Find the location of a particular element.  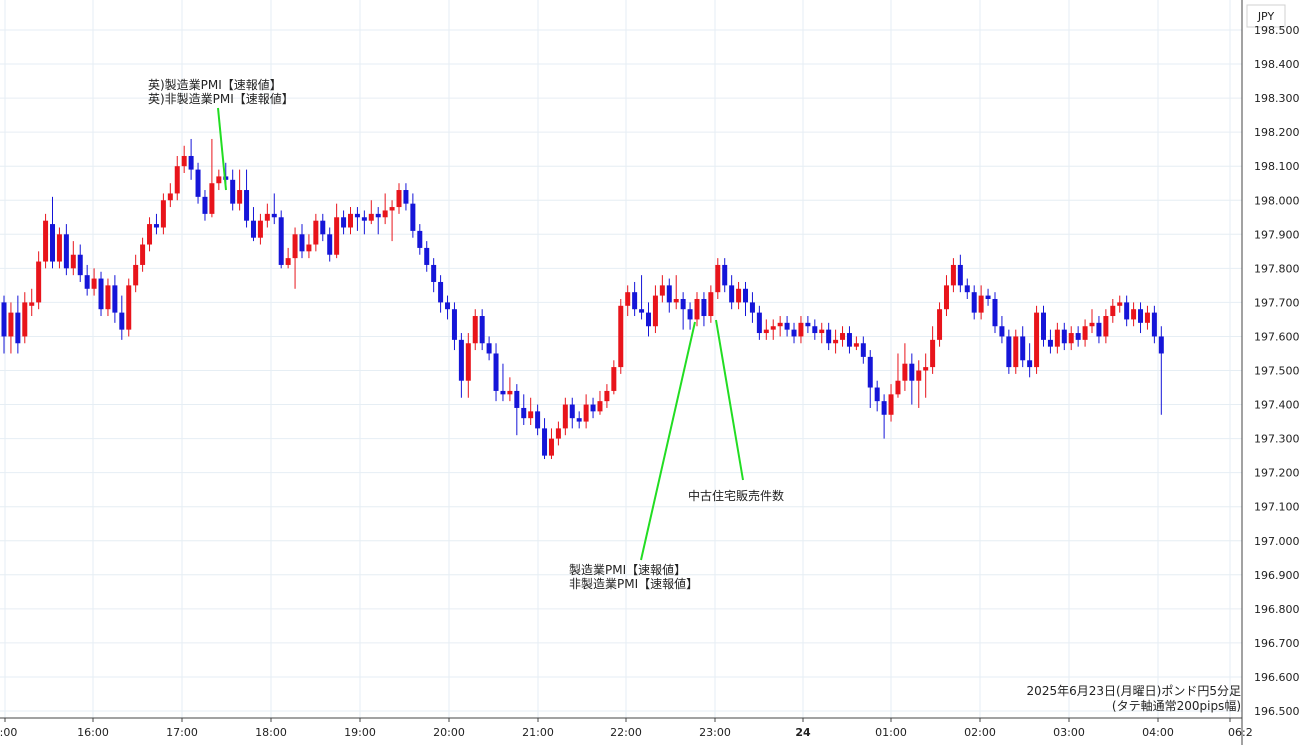

annotation-label: 中古住宅販売件数 is located at coordinates (736, 495).